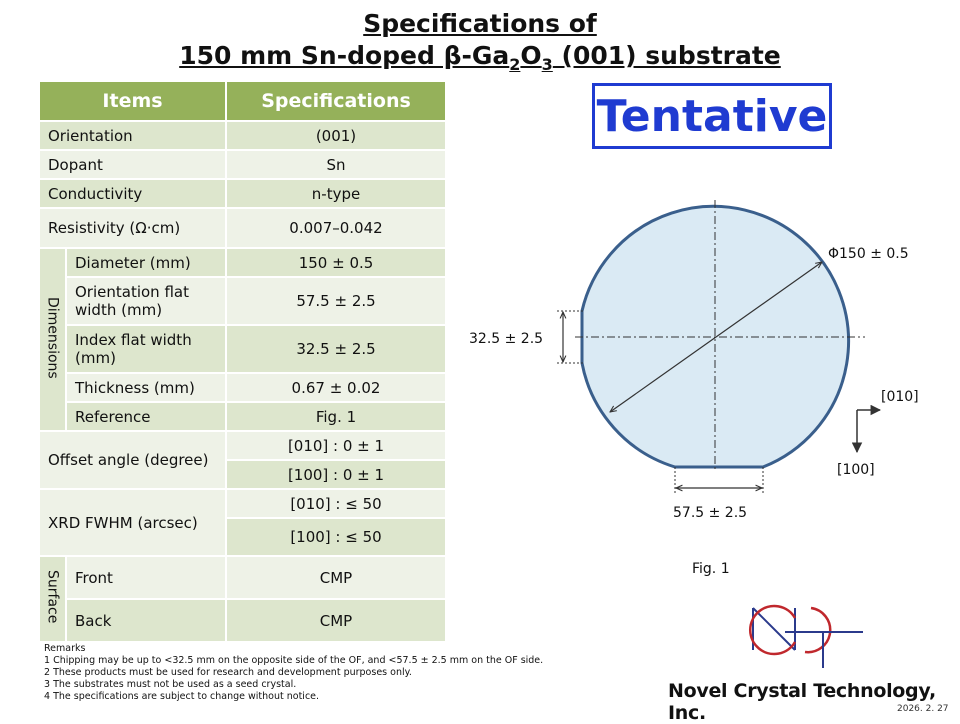  What do you see at coordinates (336, 620) in the screenshot?
I see `back-value: CMP` at bounding box center [336, 620].